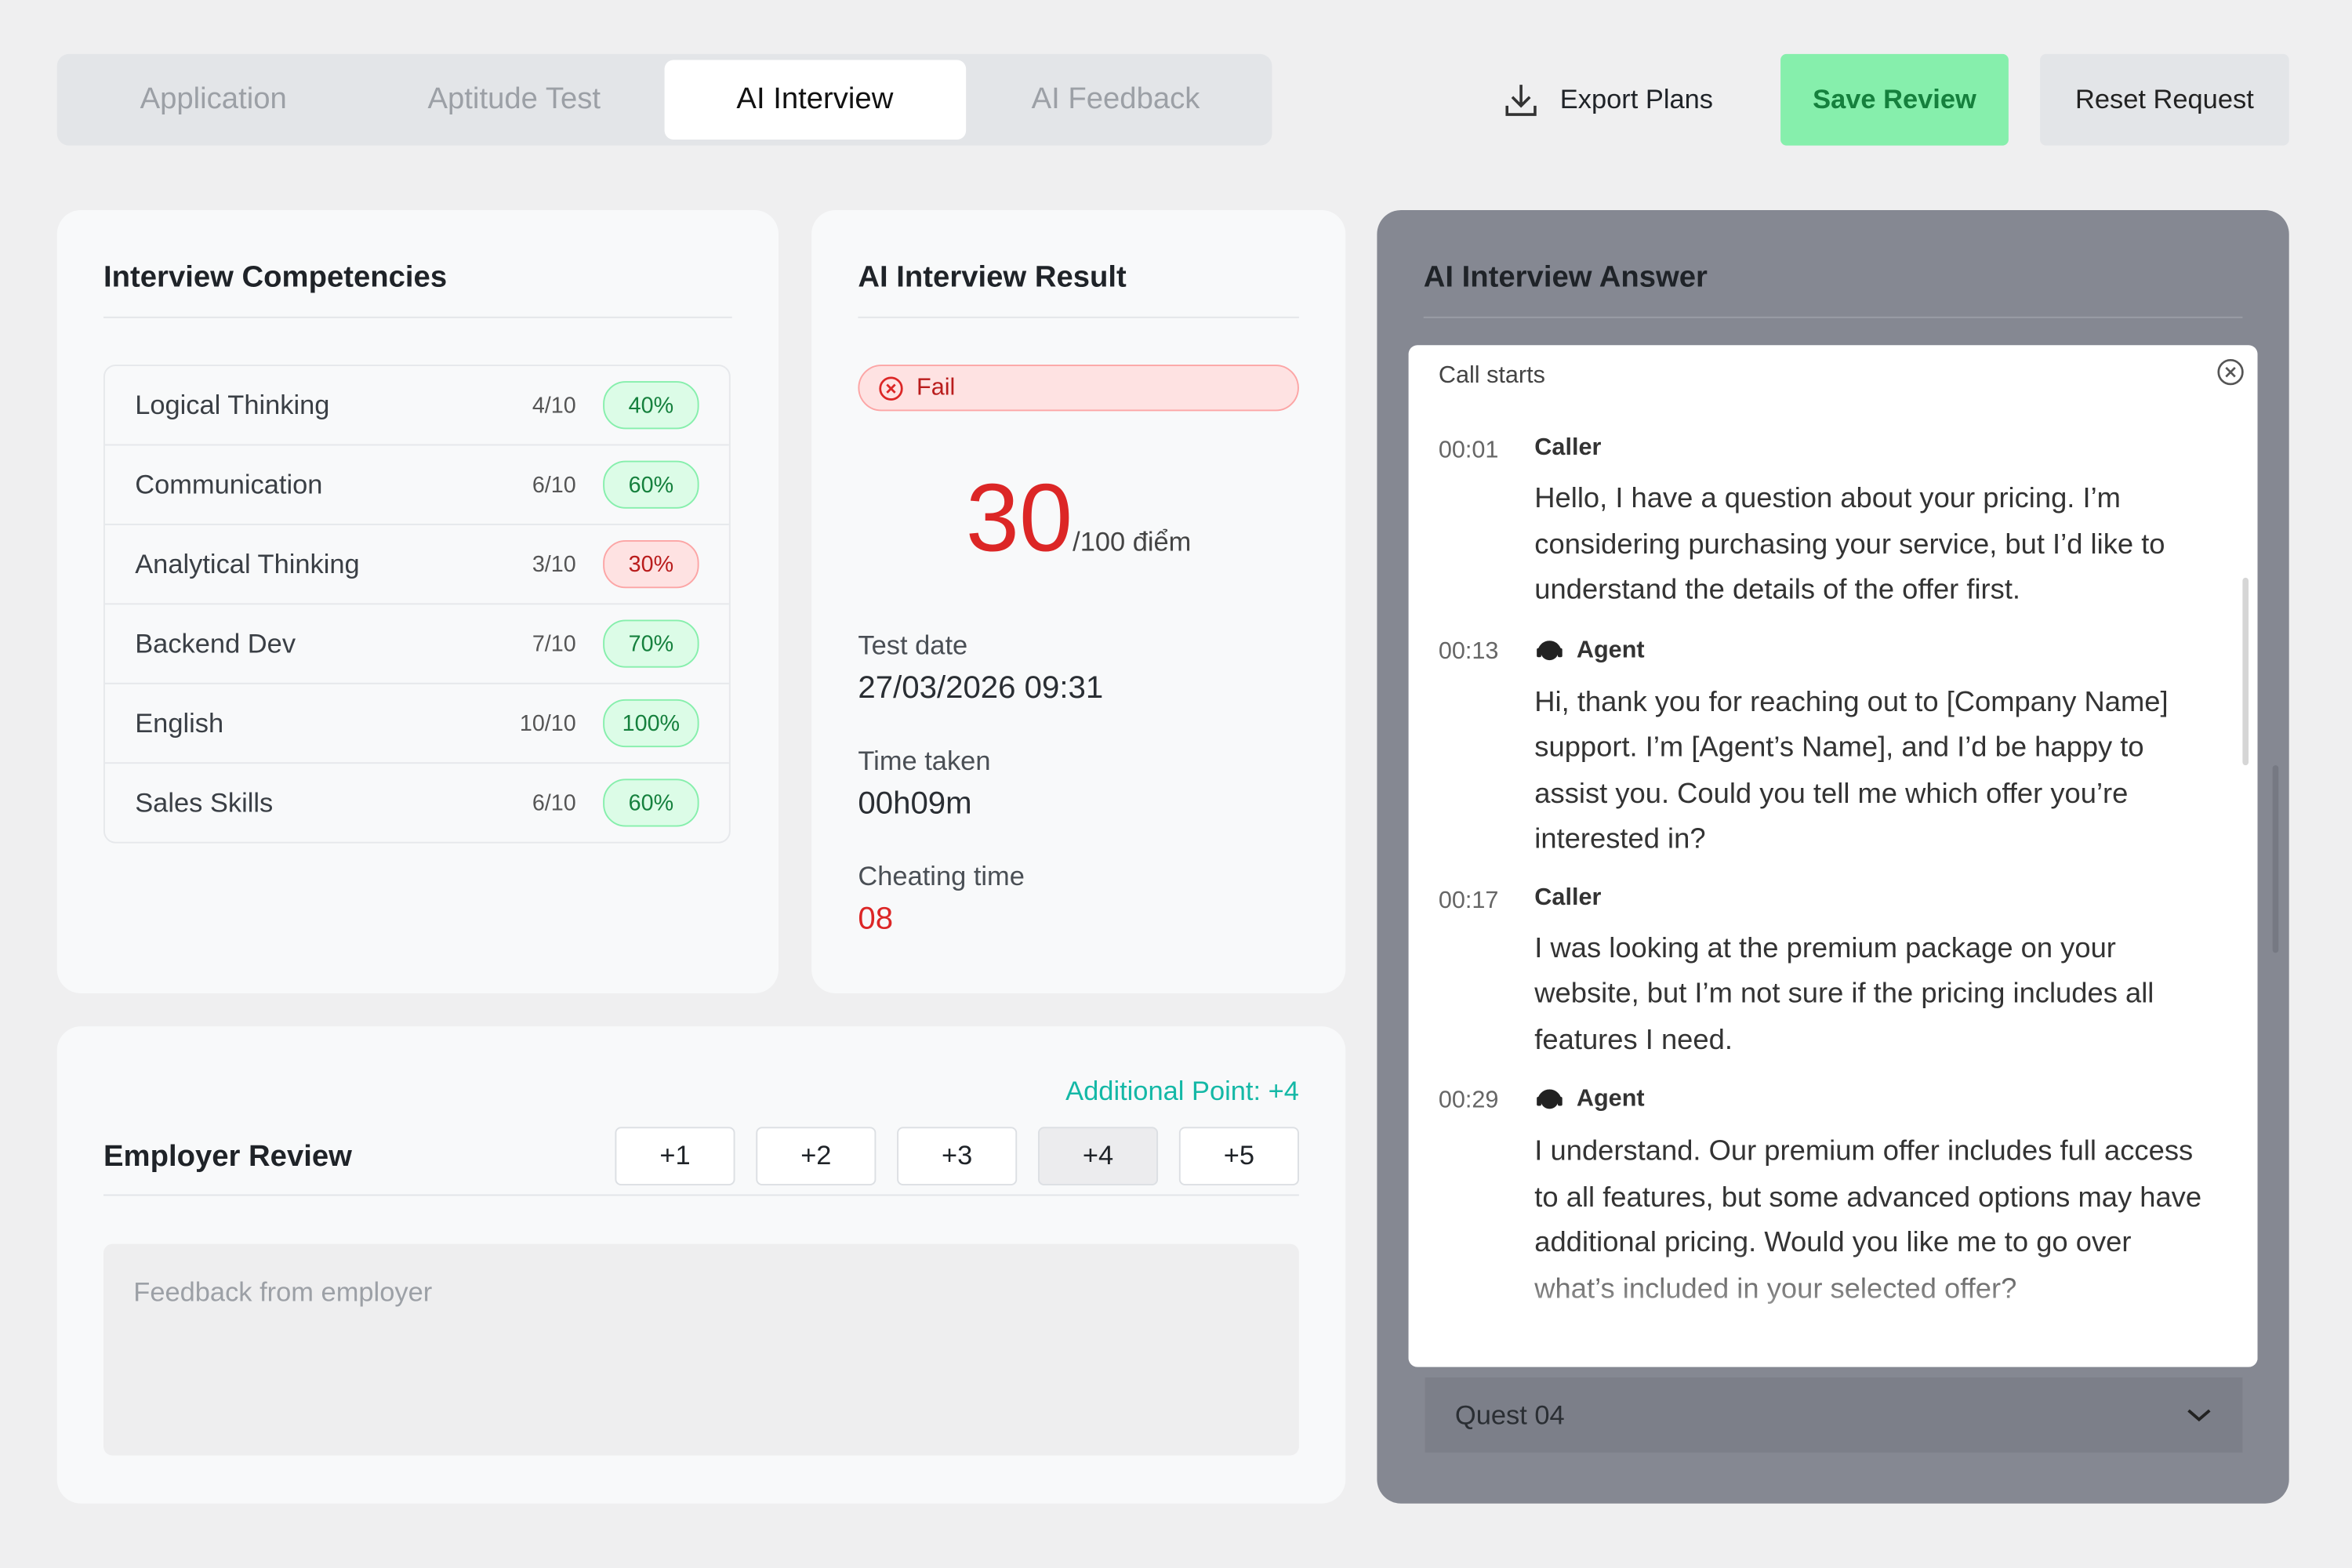 The height and width of the screenshot is (1568, 2352). Describe the element at coordinates (1078, 388) in the screenshot. I see `status-badge: Fail` at that location.